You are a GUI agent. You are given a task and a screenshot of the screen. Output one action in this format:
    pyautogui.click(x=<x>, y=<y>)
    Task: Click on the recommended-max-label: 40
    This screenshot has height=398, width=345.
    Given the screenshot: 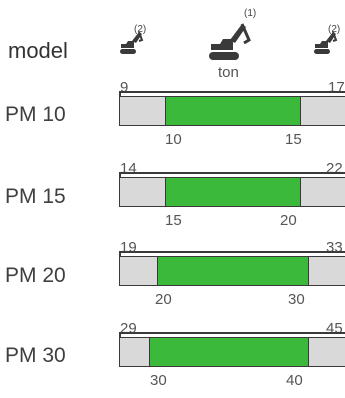 What is the action you would take?
    pyautogui.click(x=294, y=380)
    